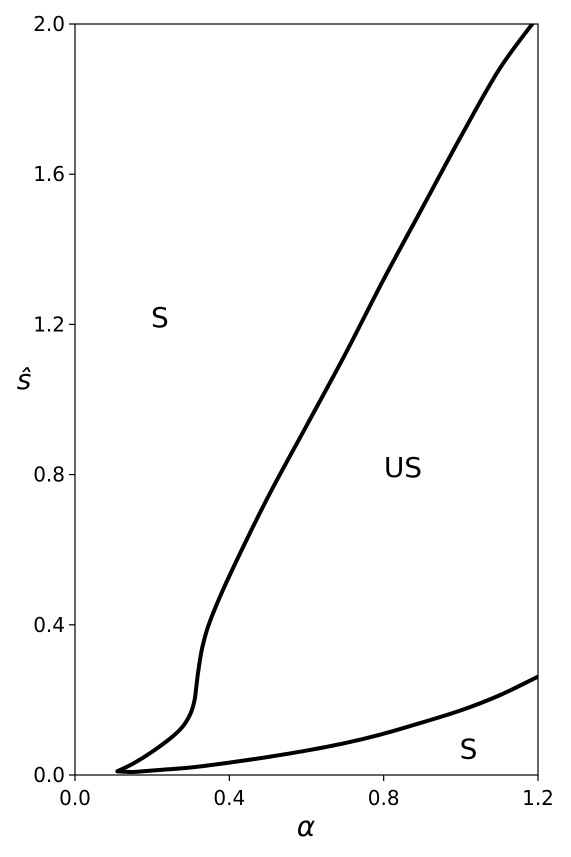  What do you see at coordinates (306, 826) in the screenshot?
I see `x-axis-title: α` at bounding box center [306, 826].